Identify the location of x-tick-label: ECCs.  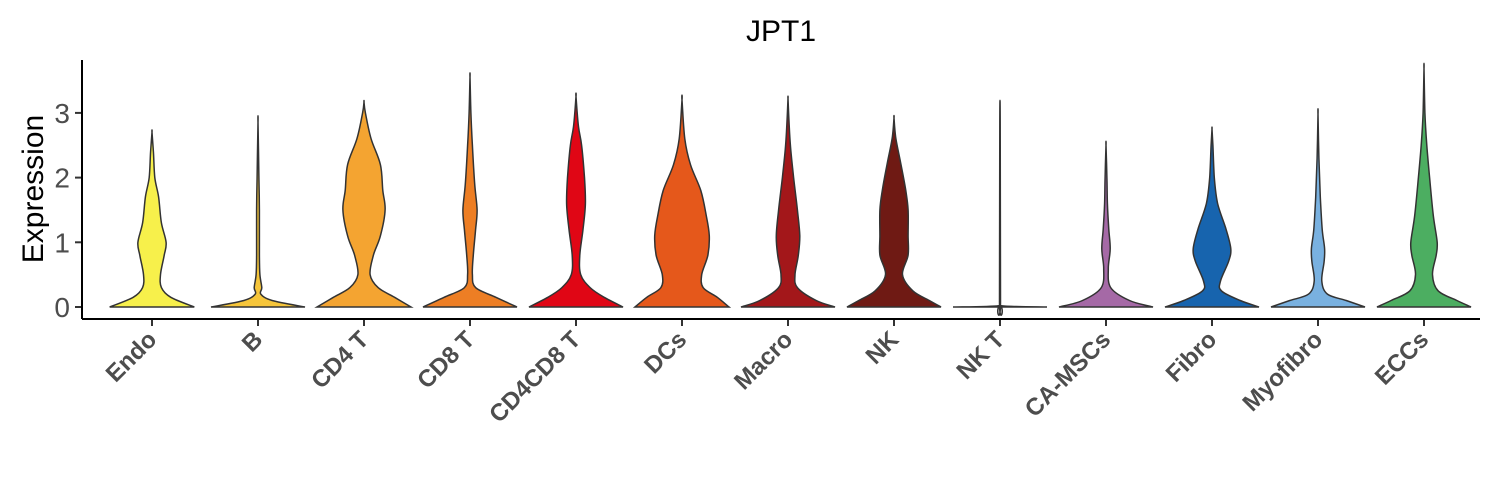
(1402, 358).